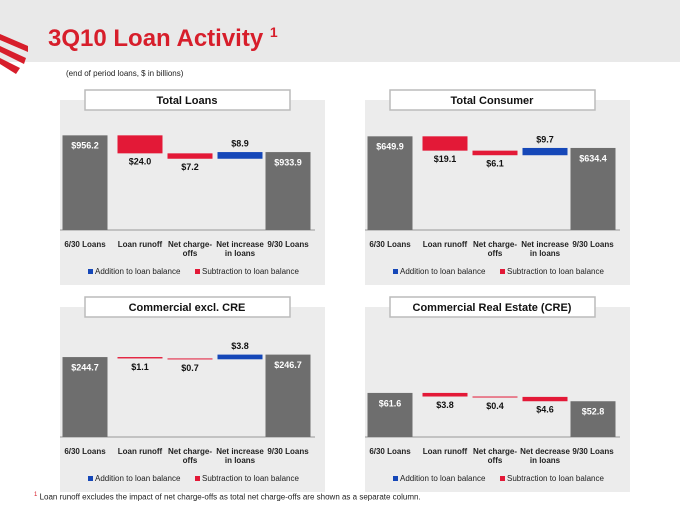 The height and width of the screenshot is (510, 680). I want to click on panel-title: Total Consumer, so click(493, 101).